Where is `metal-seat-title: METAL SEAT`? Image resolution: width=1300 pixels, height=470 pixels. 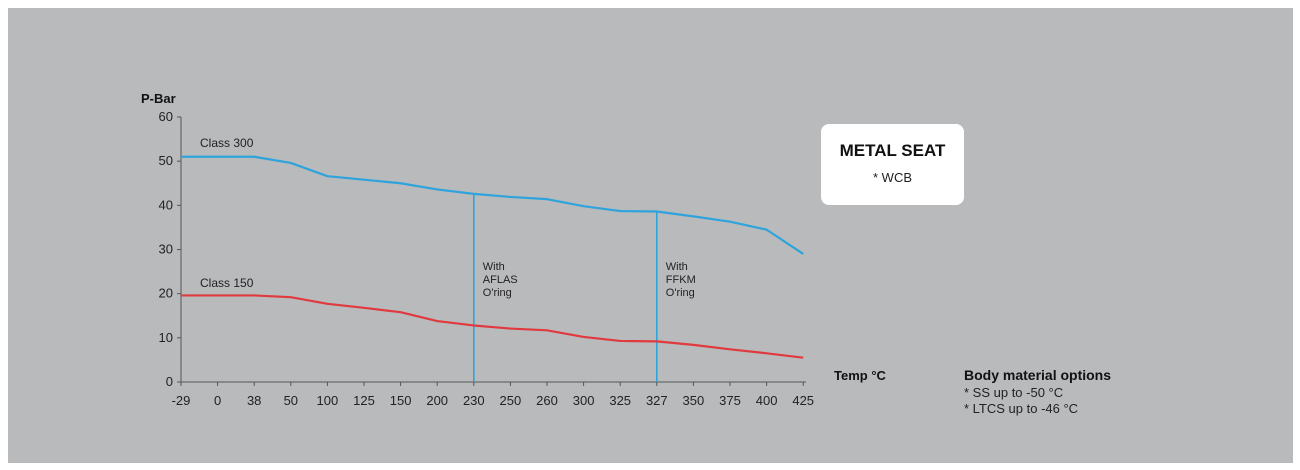 metal-seat-title: METAL SEAT is located at coordinates (892, 150).